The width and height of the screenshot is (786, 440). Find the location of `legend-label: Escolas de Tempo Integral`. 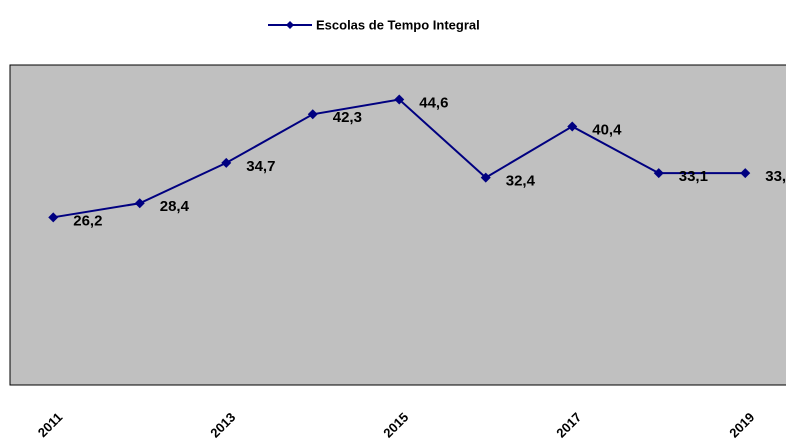

legend-label: Escolas de Tempo Integral is located at coordinates (398, 24).